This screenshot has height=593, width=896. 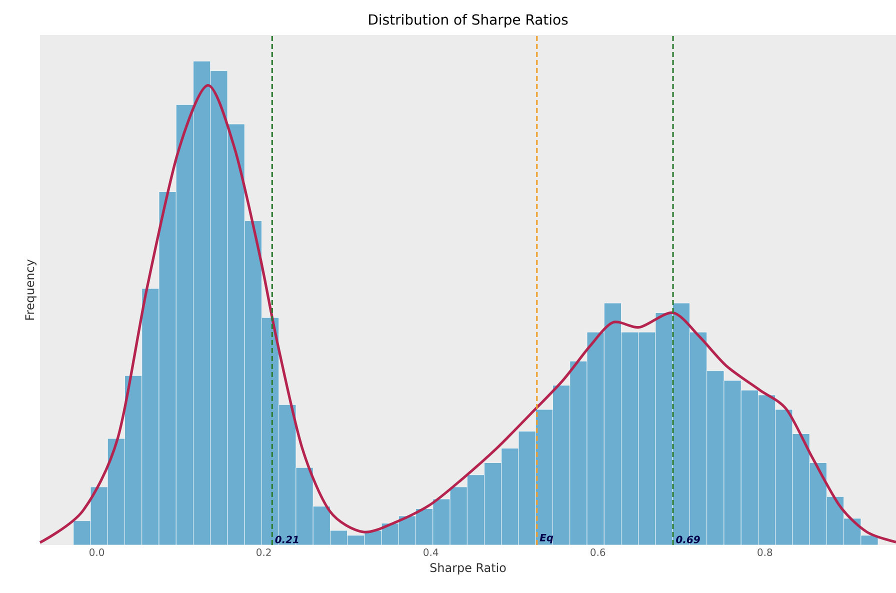 What do you see at coordinates (431, 552) in the screenshot?
I see `x-tick-label: 0.4` at bounding box center [431, 552].